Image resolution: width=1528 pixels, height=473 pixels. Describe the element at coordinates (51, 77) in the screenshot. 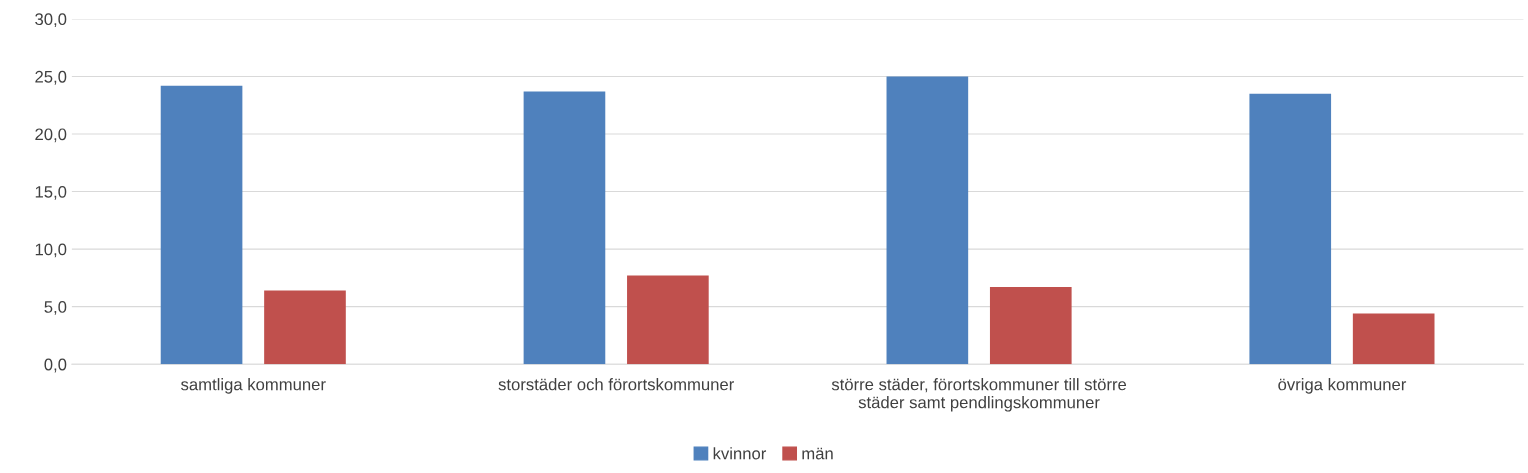

I see `y-tick-label: 25,0` at that location.